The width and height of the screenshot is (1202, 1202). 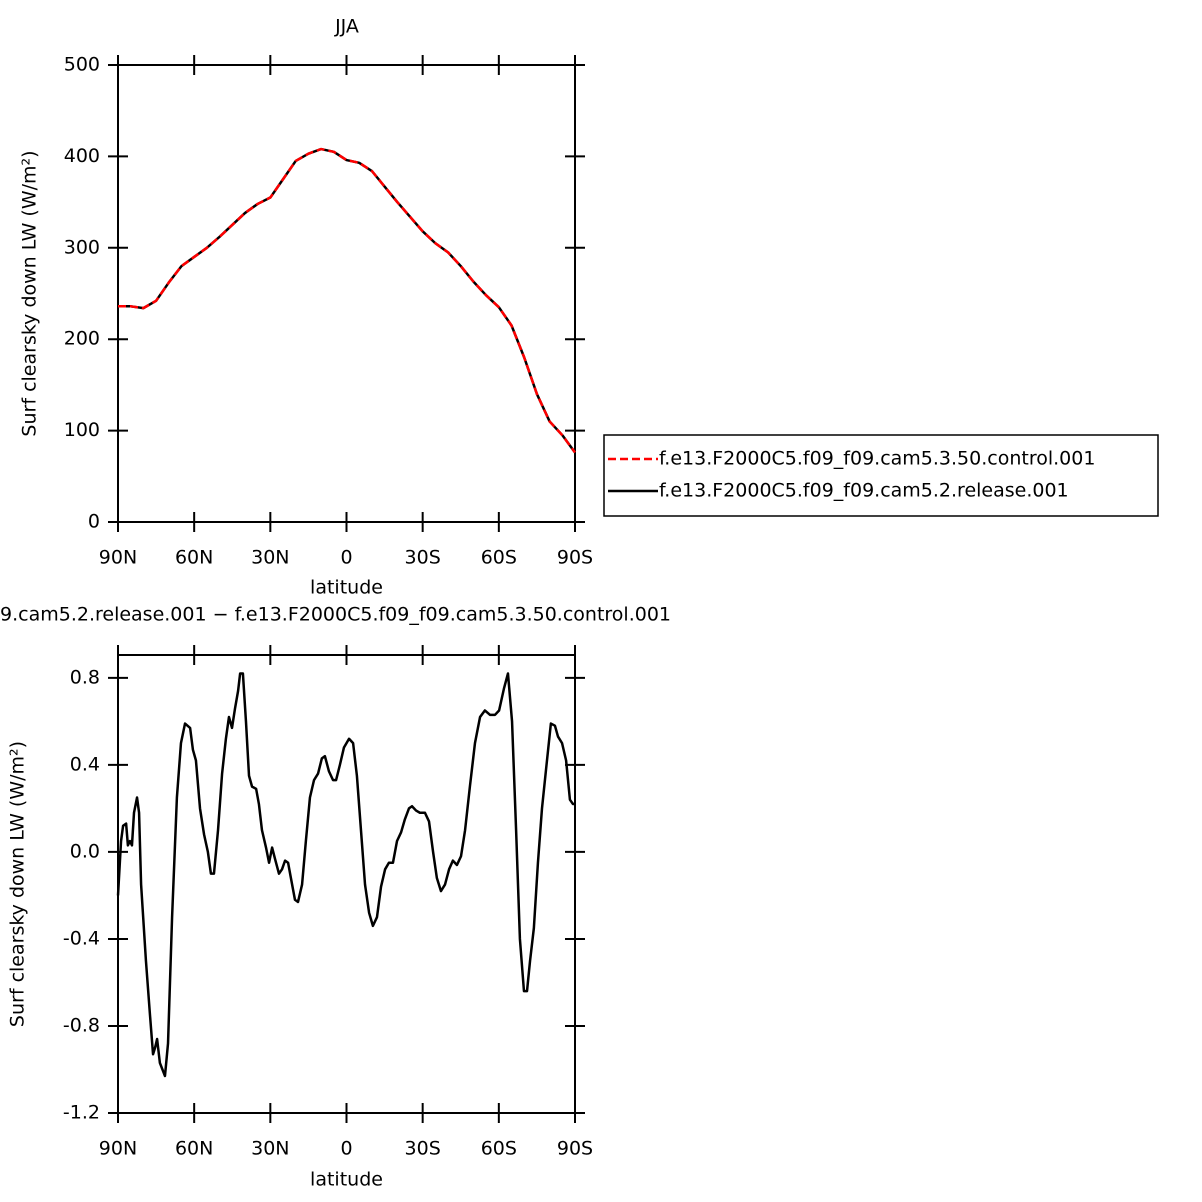 I want to click on y-tick-label: 500, so click(x=82, y=65).